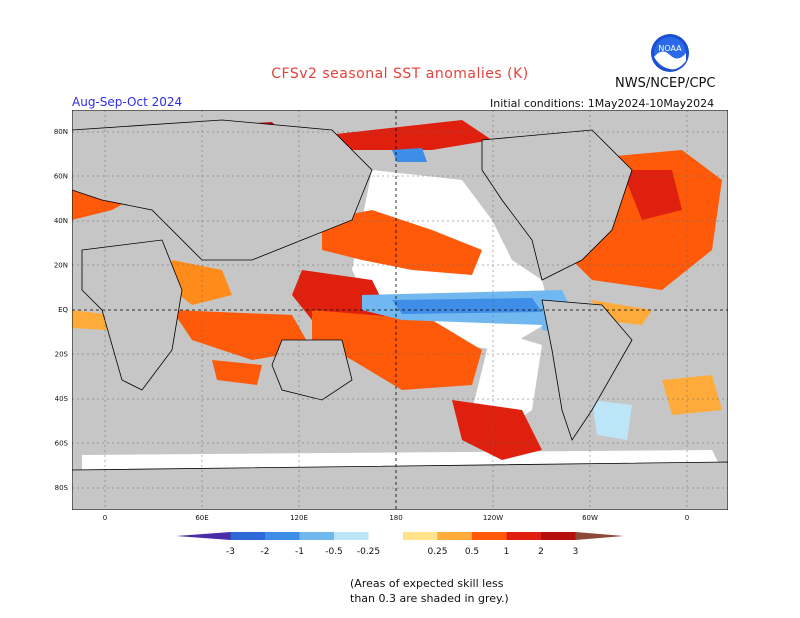 The height and width of the screenshot is (618, 800). Describe the element at coordinates (472, 552) in the screenshot. I see `colorbar-tick-label: 0.5` at that location.